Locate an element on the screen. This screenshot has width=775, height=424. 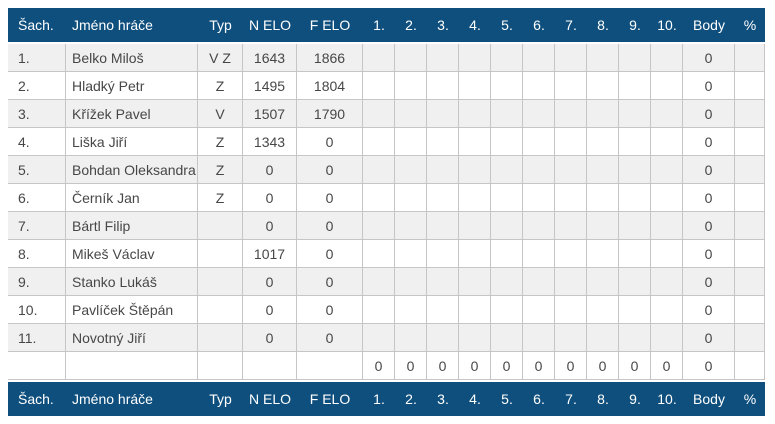
footer-f-elo-cell: F ELO is located at coordinates (330, 399).